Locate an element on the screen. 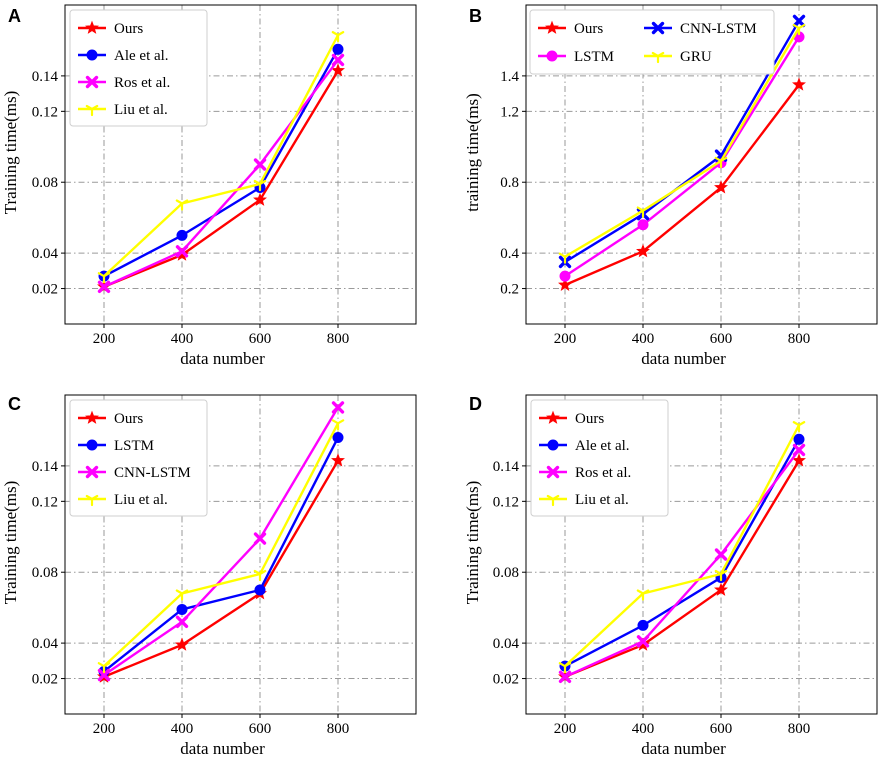 The height and width of the screenshot is (759, 881). legend-label: Ros et al. is located at coordinates (142, 83).